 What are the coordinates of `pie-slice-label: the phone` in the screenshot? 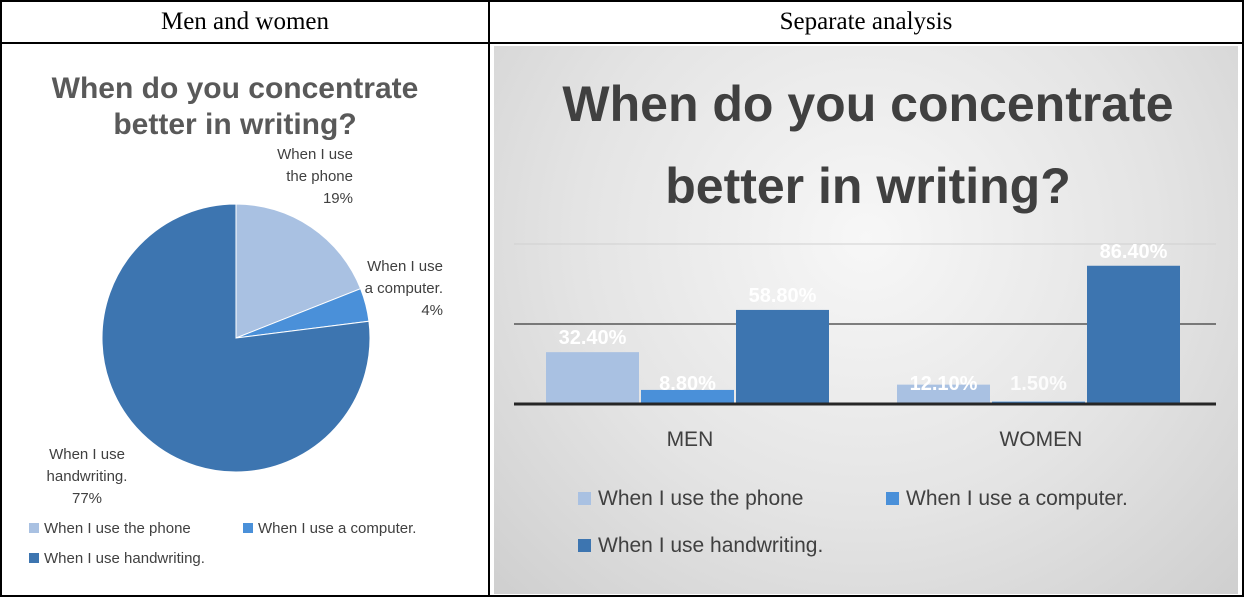 It's located at (319, 176).